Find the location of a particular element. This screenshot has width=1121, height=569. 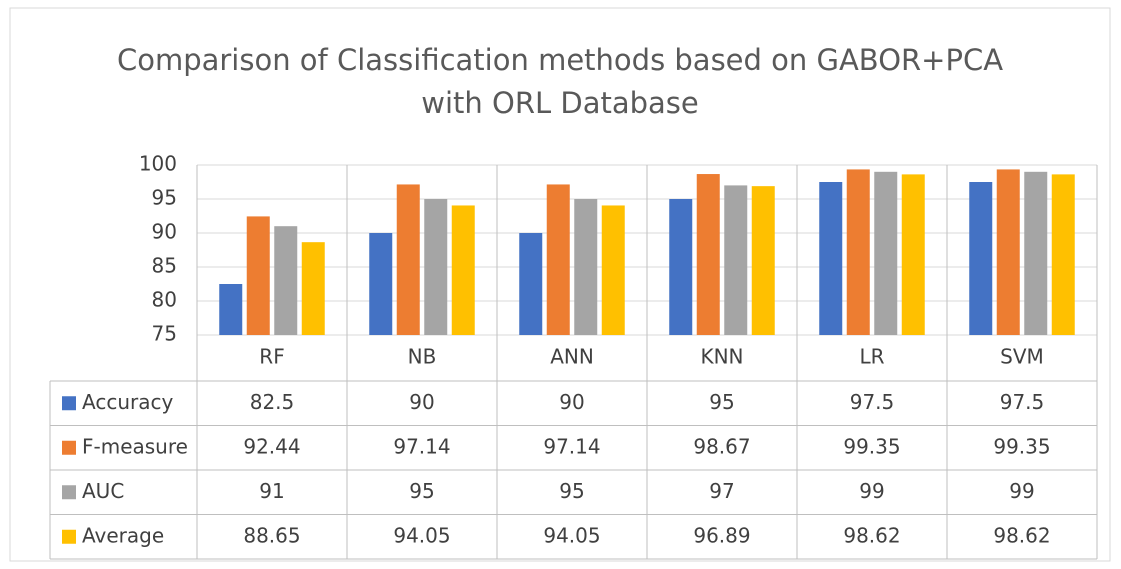

y-tick-label: 90 is located at coordinates (164, 232).